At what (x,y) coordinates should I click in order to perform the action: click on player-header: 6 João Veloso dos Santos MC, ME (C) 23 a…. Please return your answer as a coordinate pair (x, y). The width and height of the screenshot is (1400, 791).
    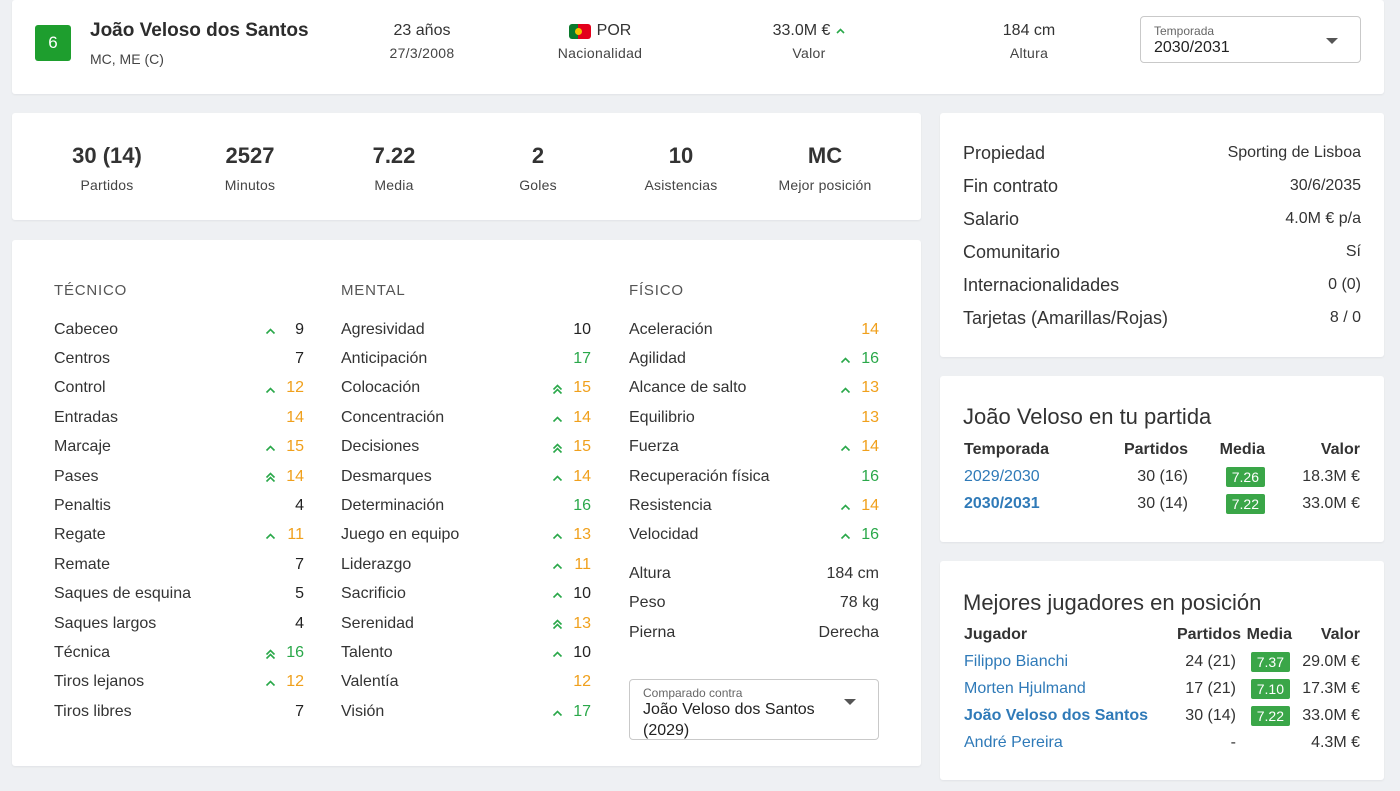
    Looking at the image, I should click on (698, 47).